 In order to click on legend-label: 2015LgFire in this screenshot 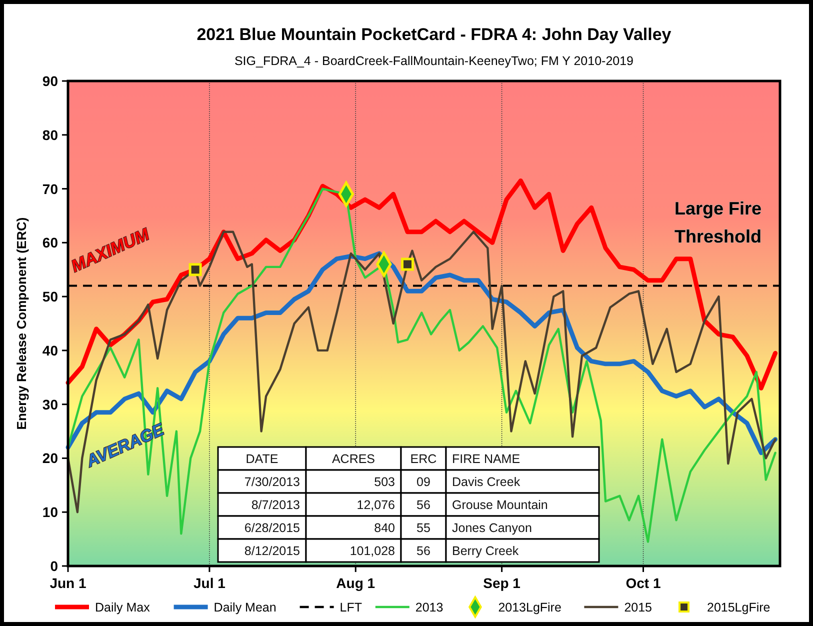, I will do `click(738, 607)`.